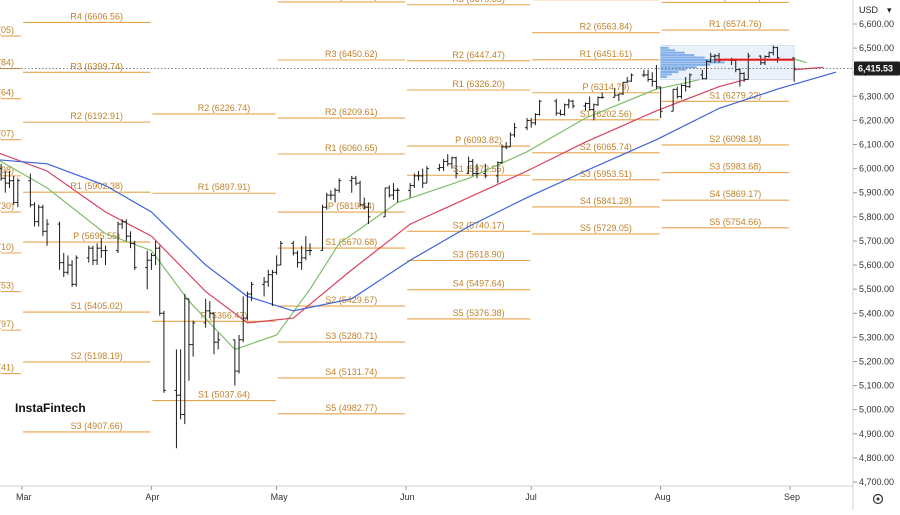 The width and height of the screenshot is (900, 515). Describe the element at coordinates (735, 167) in the screenshot. I see `pivot-label: S3 (5983.68)` at that location.